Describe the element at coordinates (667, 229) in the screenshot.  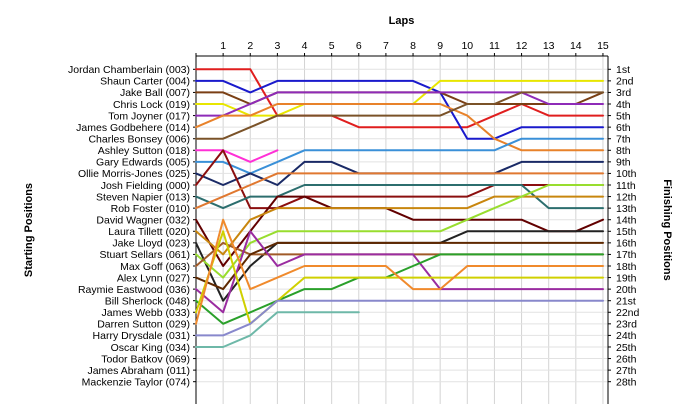
I see `right-axis-title: Finishing Positions` at that location.